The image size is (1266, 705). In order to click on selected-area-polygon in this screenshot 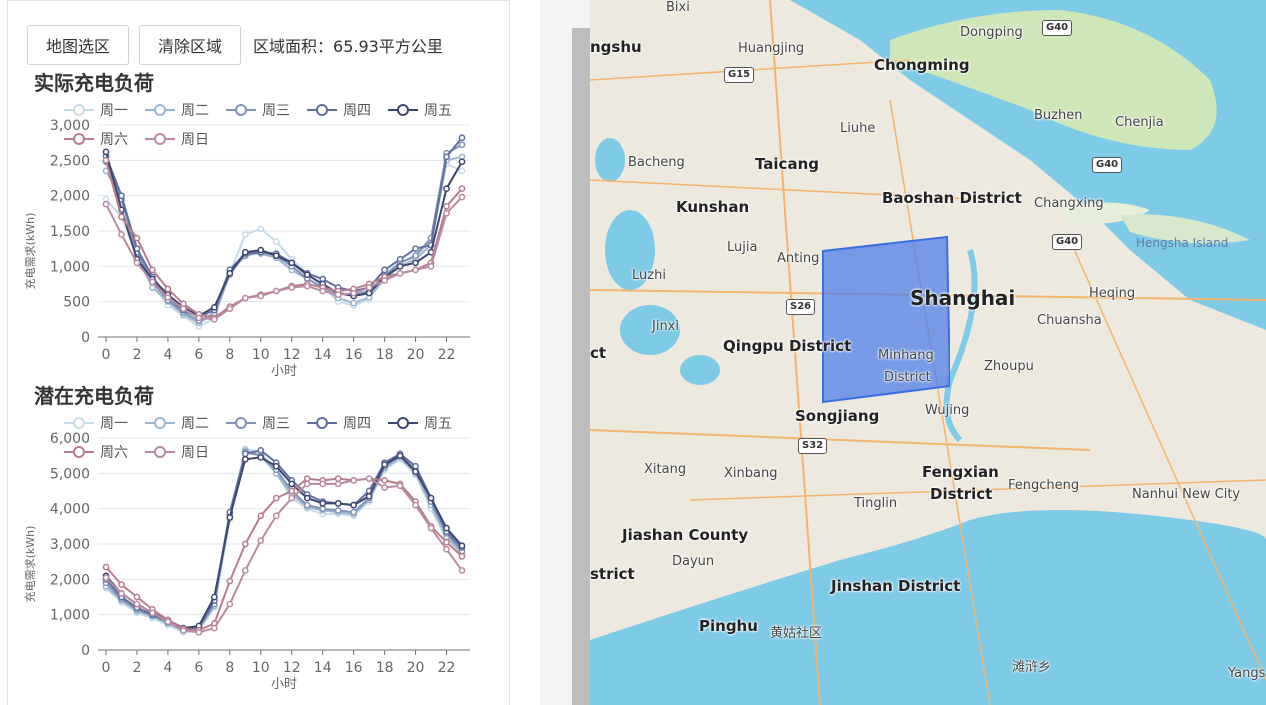, I will do `click(885, 319)`.